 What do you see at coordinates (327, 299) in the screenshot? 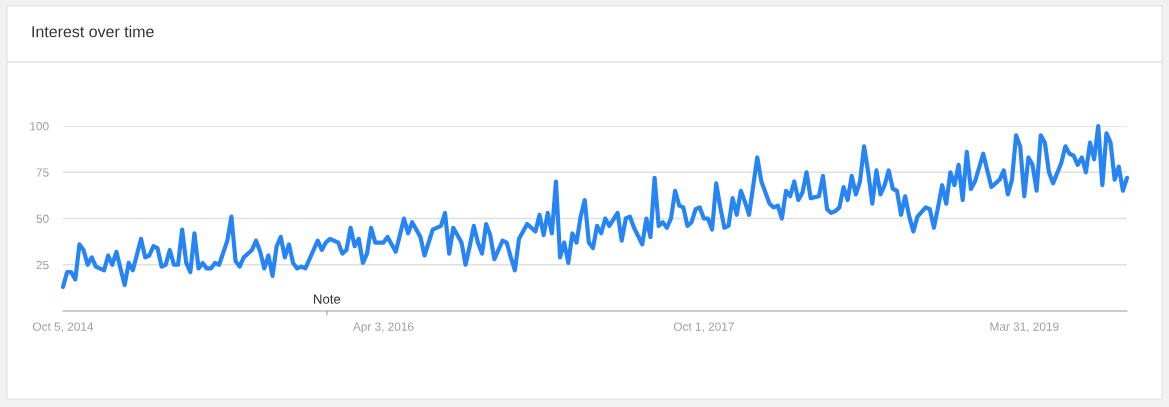
I see `annotation: Note` at bounding box center [327, 299].